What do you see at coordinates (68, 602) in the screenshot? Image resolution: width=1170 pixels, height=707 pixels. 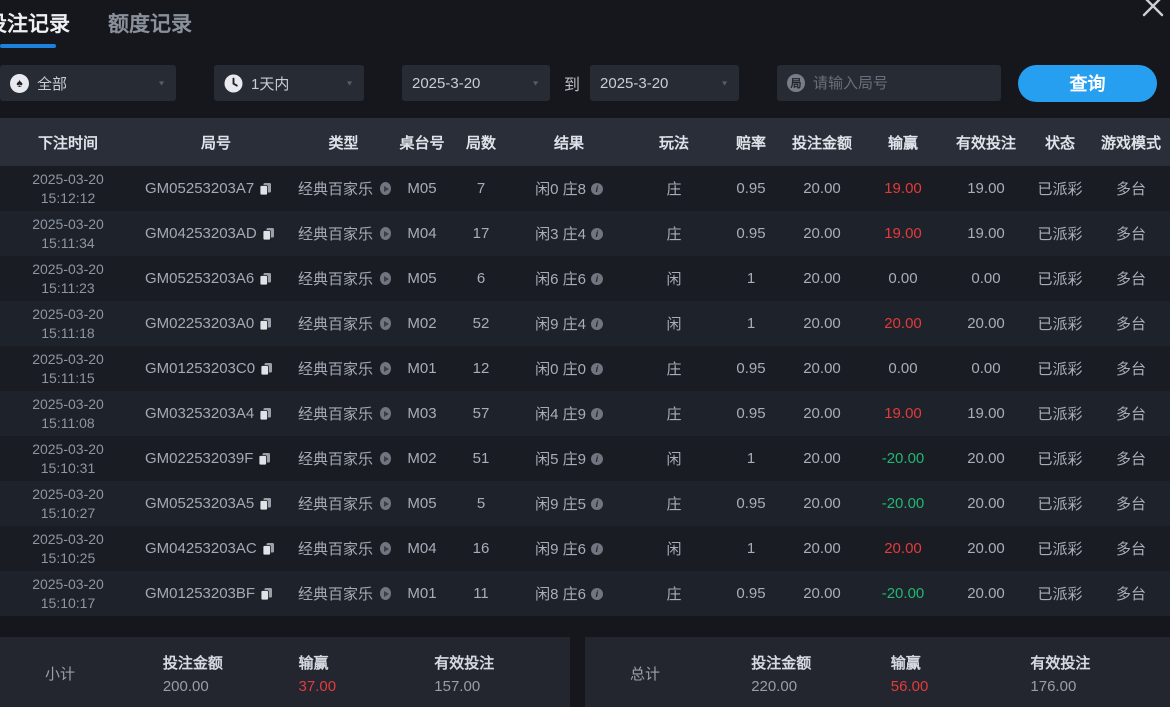 I see `bet-clock: 15:10:17` at bounding box center [68, 602].